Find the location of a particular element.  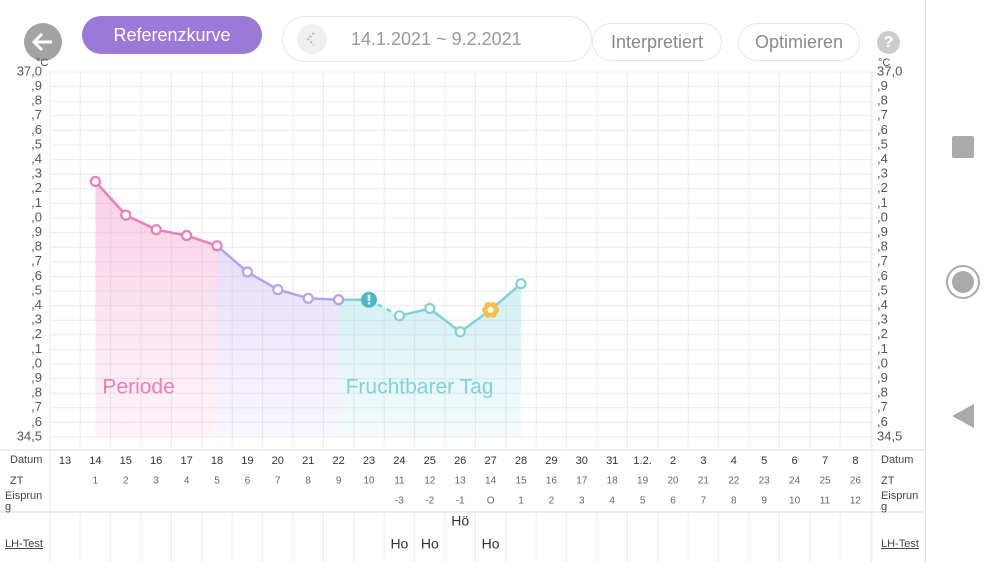

ovulation-day: 5 is located at coordinates (643, 501).